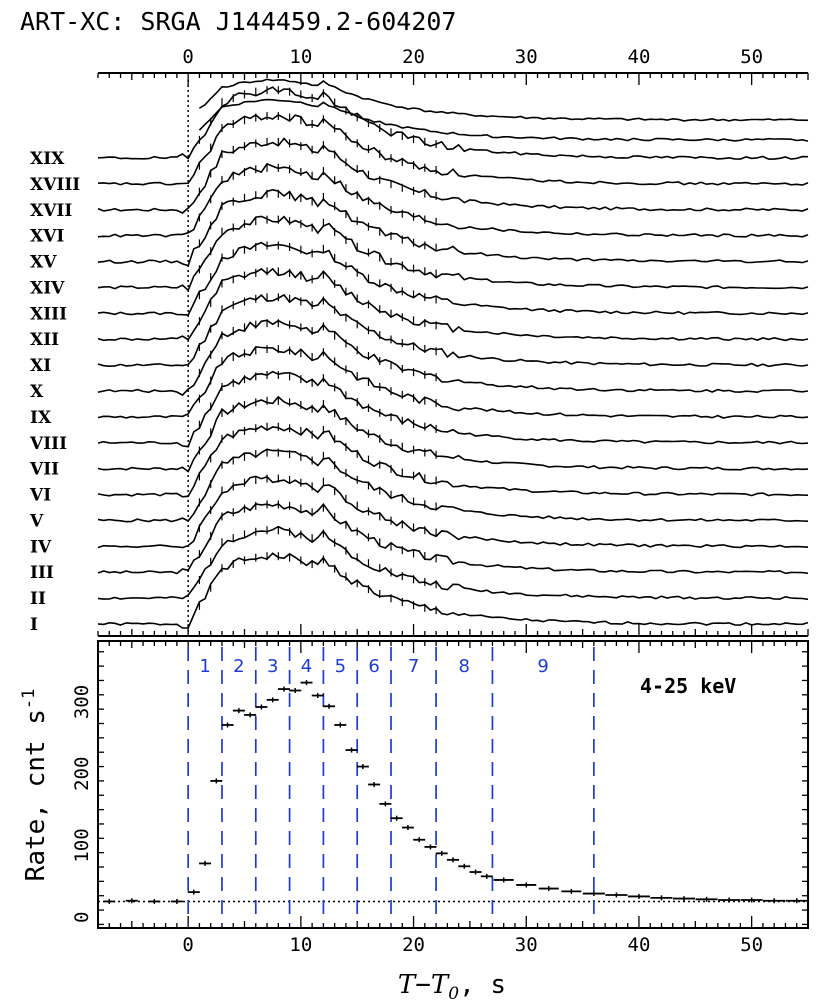  What do you see at coordinates (413, 57) in the screenshot?
I see `top-x-tick-label: 20` at bounding box center [413, 57].